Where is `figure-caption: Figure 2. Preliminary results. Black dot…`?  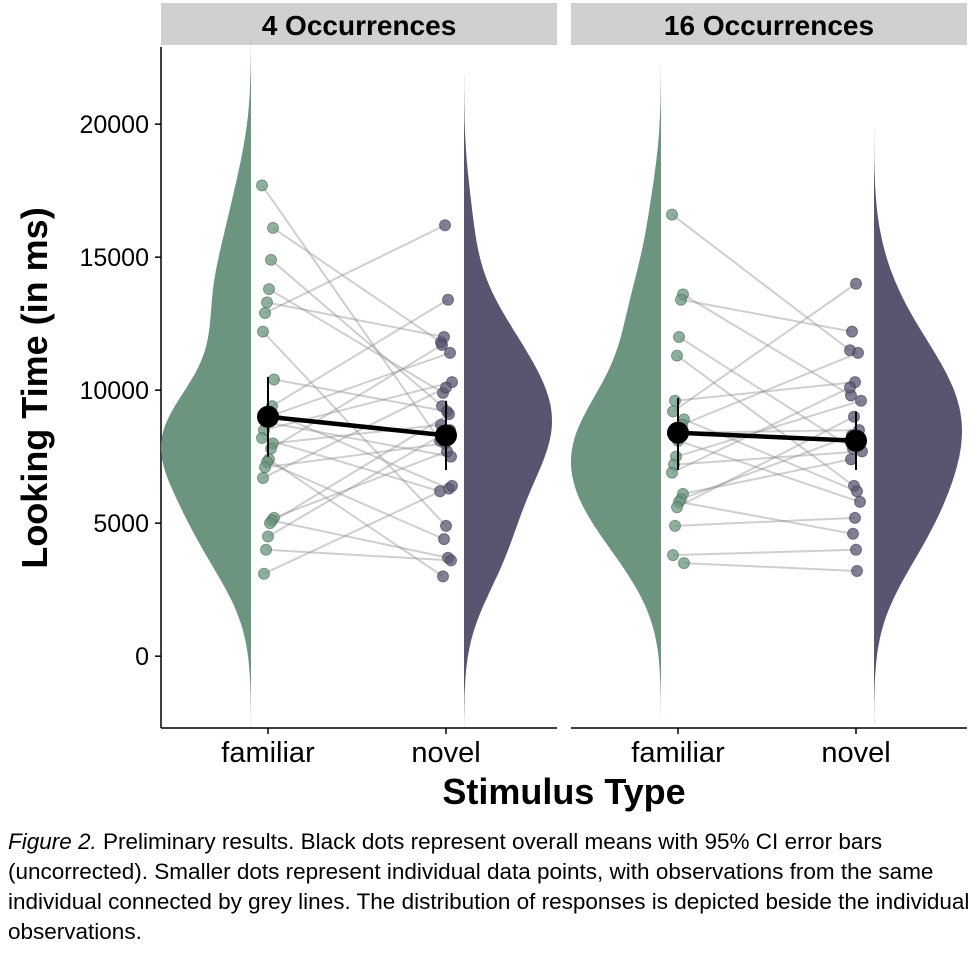 figure-caption: Figure 2. Preliminary results. Black dot… is located at coordinates (492, 887).